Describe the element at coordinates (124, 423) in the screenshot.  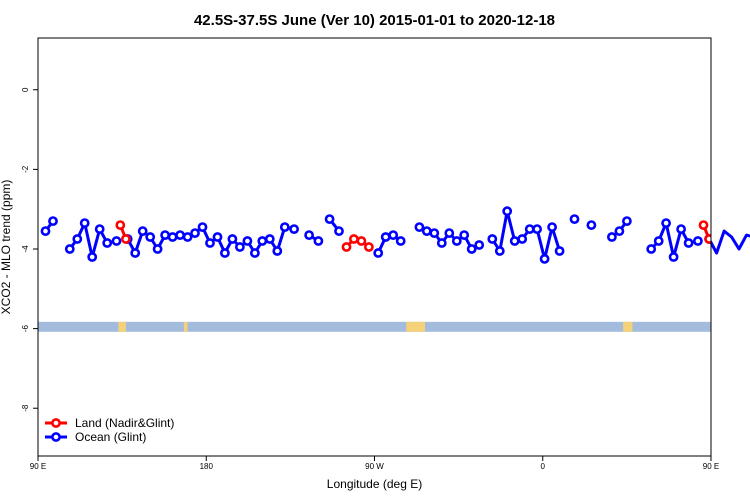
I see `legend-label: Land (Nadir&Glint)` at that location.